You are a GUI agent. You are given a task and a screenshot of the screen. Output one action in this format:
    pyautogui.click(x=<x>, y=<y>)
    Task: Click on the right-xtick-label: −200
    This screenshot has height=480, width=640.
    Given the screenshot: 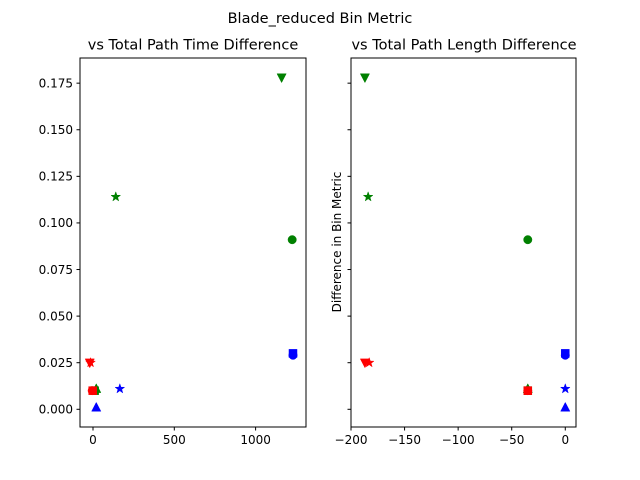 What is the action you would take?
    pyautogui.click(x=351, y=440)
    